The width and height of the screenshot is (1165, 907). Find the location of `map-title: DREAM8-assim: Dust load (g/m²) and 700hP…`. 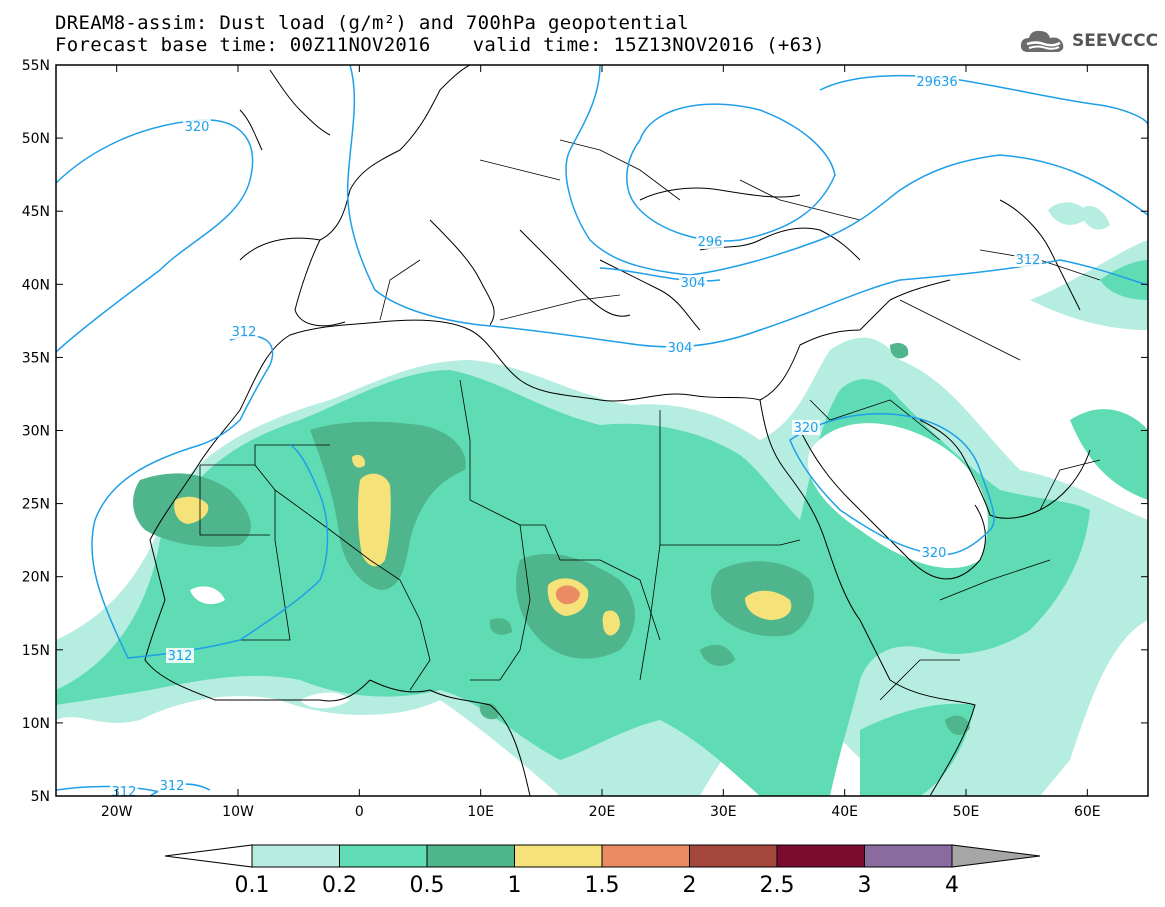

map-title: DREAM8-assim: Dust load (g/m²) and 700hP… is located at coordinates (372, 23).